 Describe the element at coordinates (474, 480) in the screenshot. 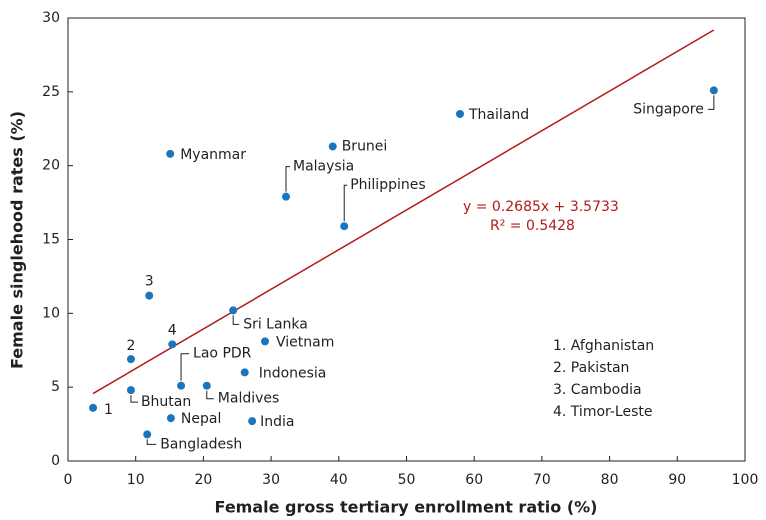

I see `x-tick-label: 60` at that location.